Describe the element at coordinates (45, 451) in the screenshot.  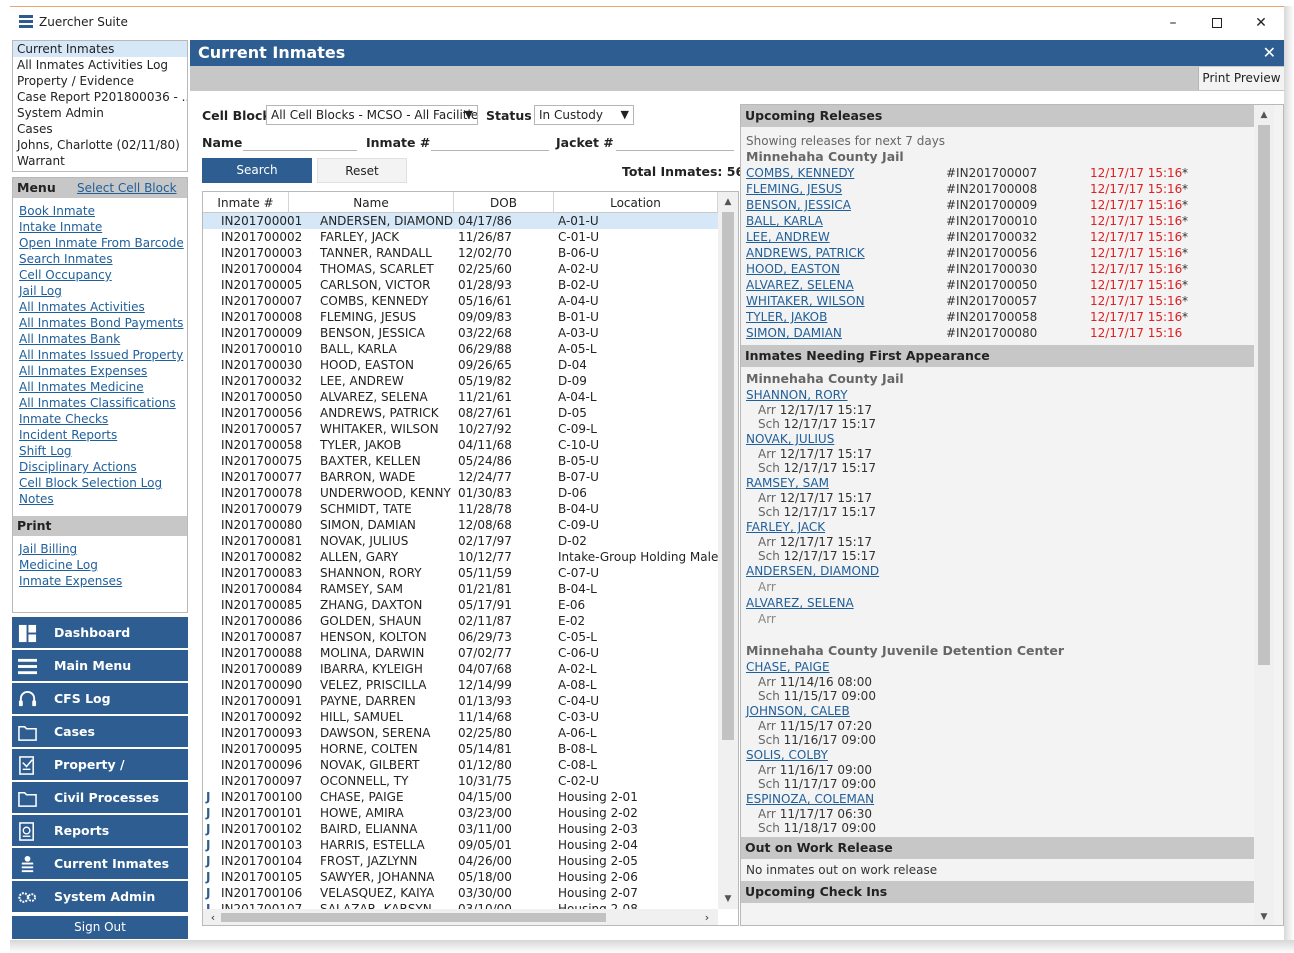
I see `menu-link-shift-log: Shift Log` at that location.